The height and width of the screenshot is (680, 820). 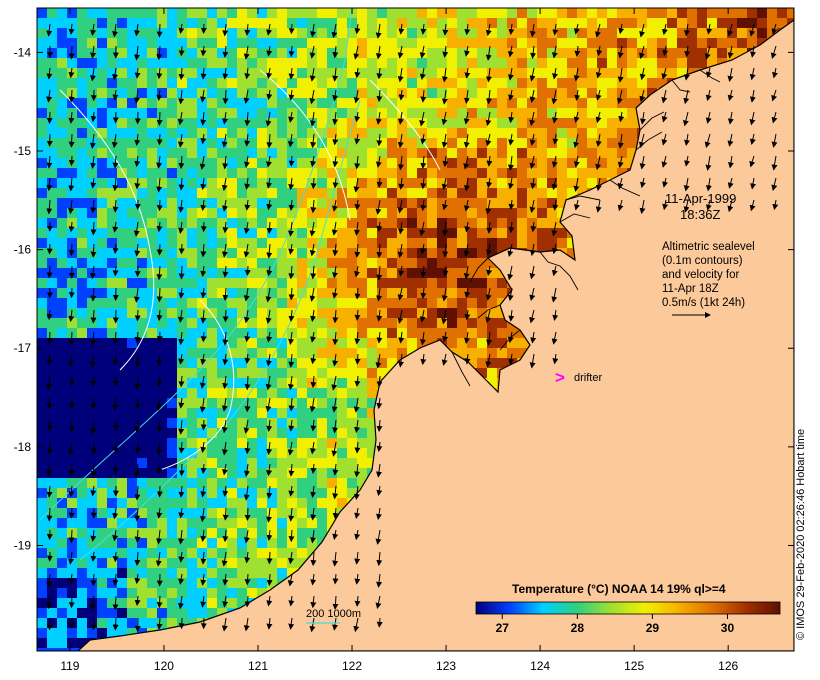 What do you see at coordinates (23, 447) in the screenshot?
I see `lat-tick-label: -18` at bounding box center [23, 447].